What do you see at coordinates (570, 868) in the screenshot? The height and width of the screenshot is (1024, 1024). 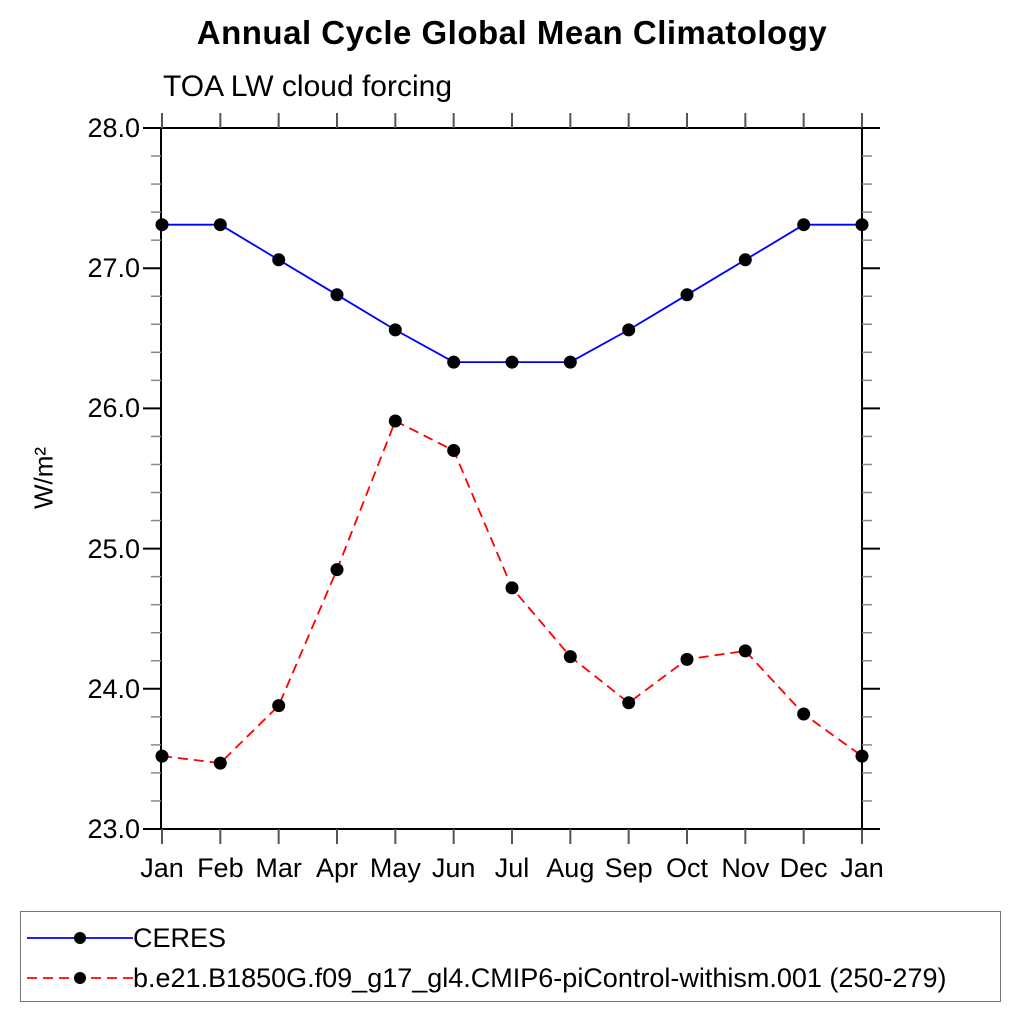 I see `x-tick-label-7: Aug` at bounding box center [570, 868].